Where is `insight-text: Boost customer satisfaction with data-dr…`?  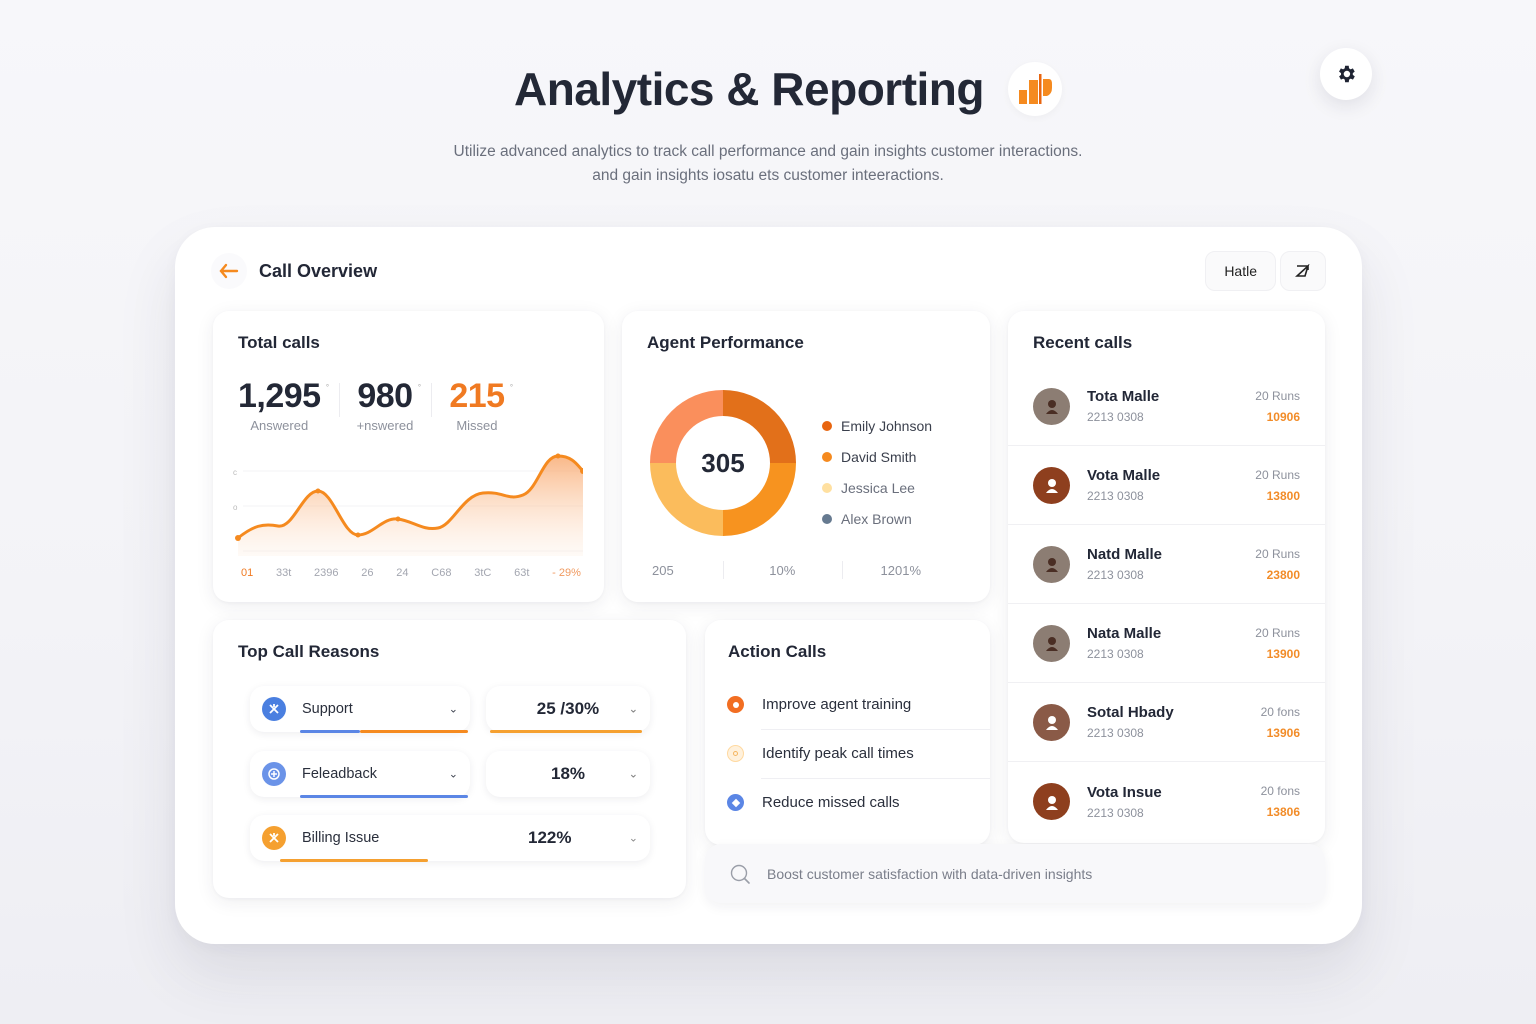
insight-text: Boost customer satisfaction with data-dr… is located at coordinates (930, 873).